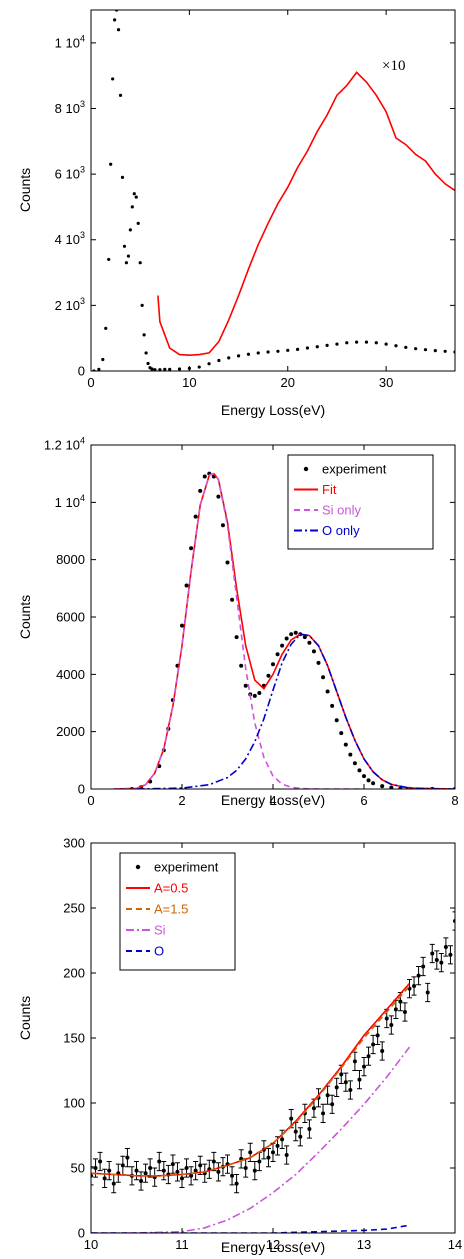 The height and width of the screenshot is (1259, 464). Describe the element at coordinates (70, 731) in the screenshot. I see `y-tick-label: 2000` at that location.